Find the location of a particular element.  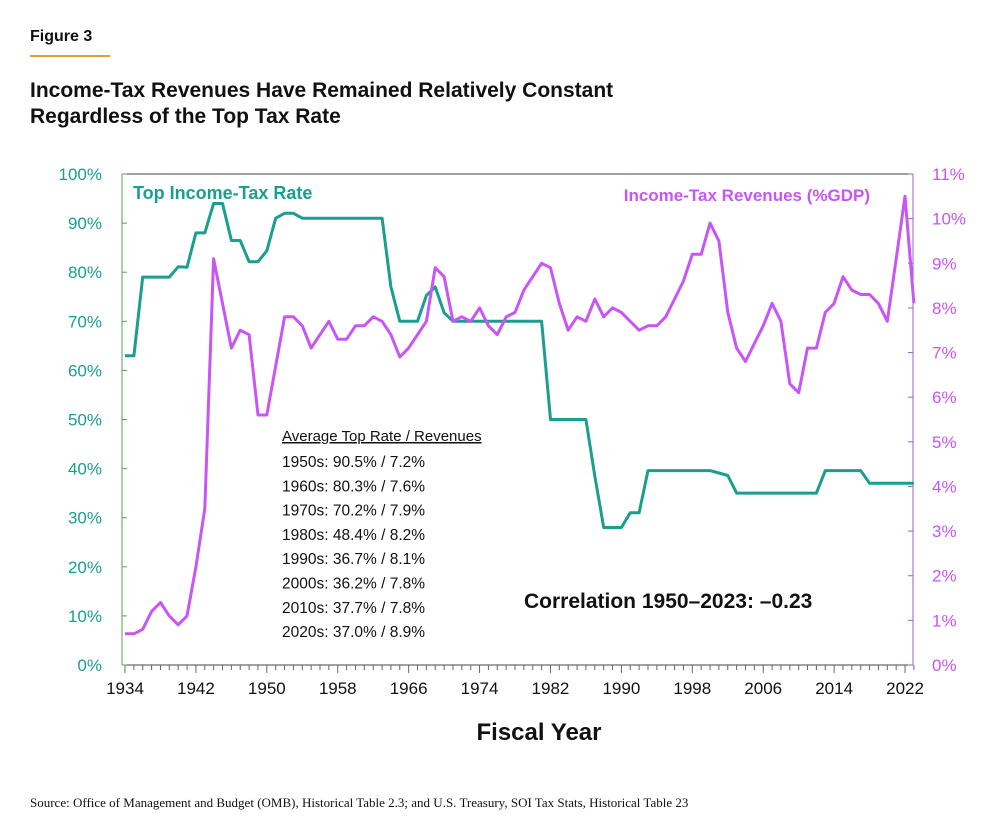

right-tick-label: 2% is located at coordinates (944, 576).